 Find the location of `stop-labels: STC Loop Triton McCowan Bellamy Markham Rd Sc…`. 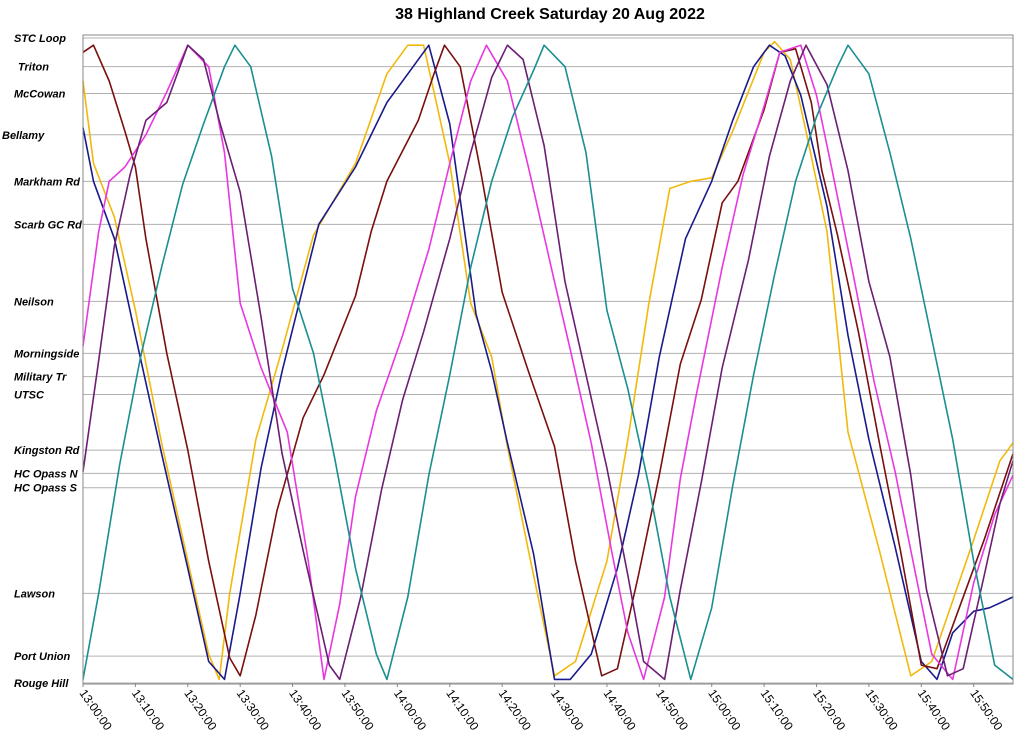

stop-labels: STC Loop Triton McCowan Bellamy Markham Rd Sc… is located at coordinates (42, 361).